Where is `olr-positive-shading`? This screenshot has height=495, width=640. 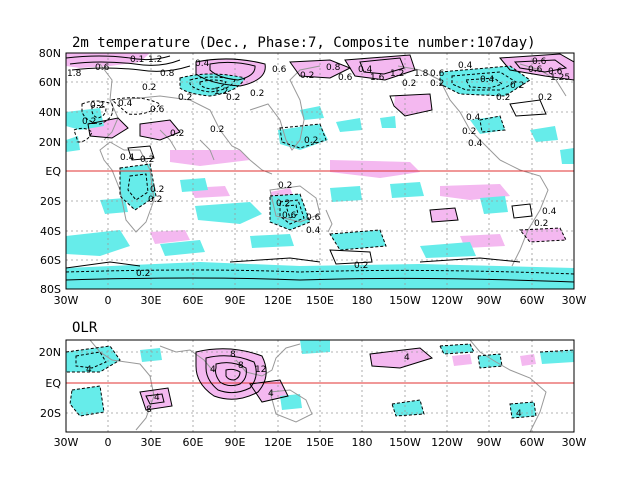 olr-positive-shading is located at coordinates (338, 379).